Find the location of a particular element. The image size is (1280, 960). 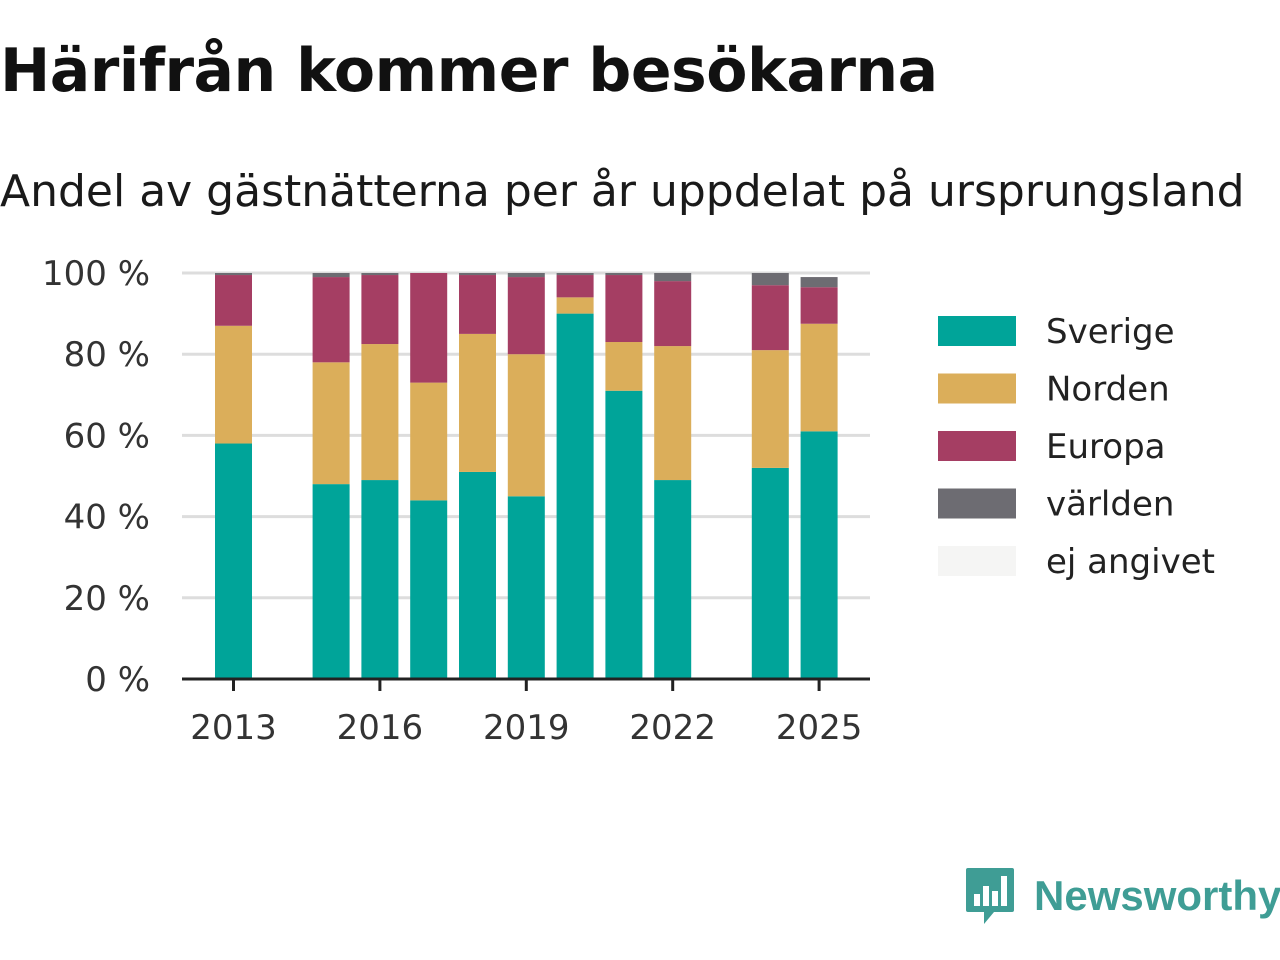

y-tick-label: 0 % is located at coordinates (117, 680).